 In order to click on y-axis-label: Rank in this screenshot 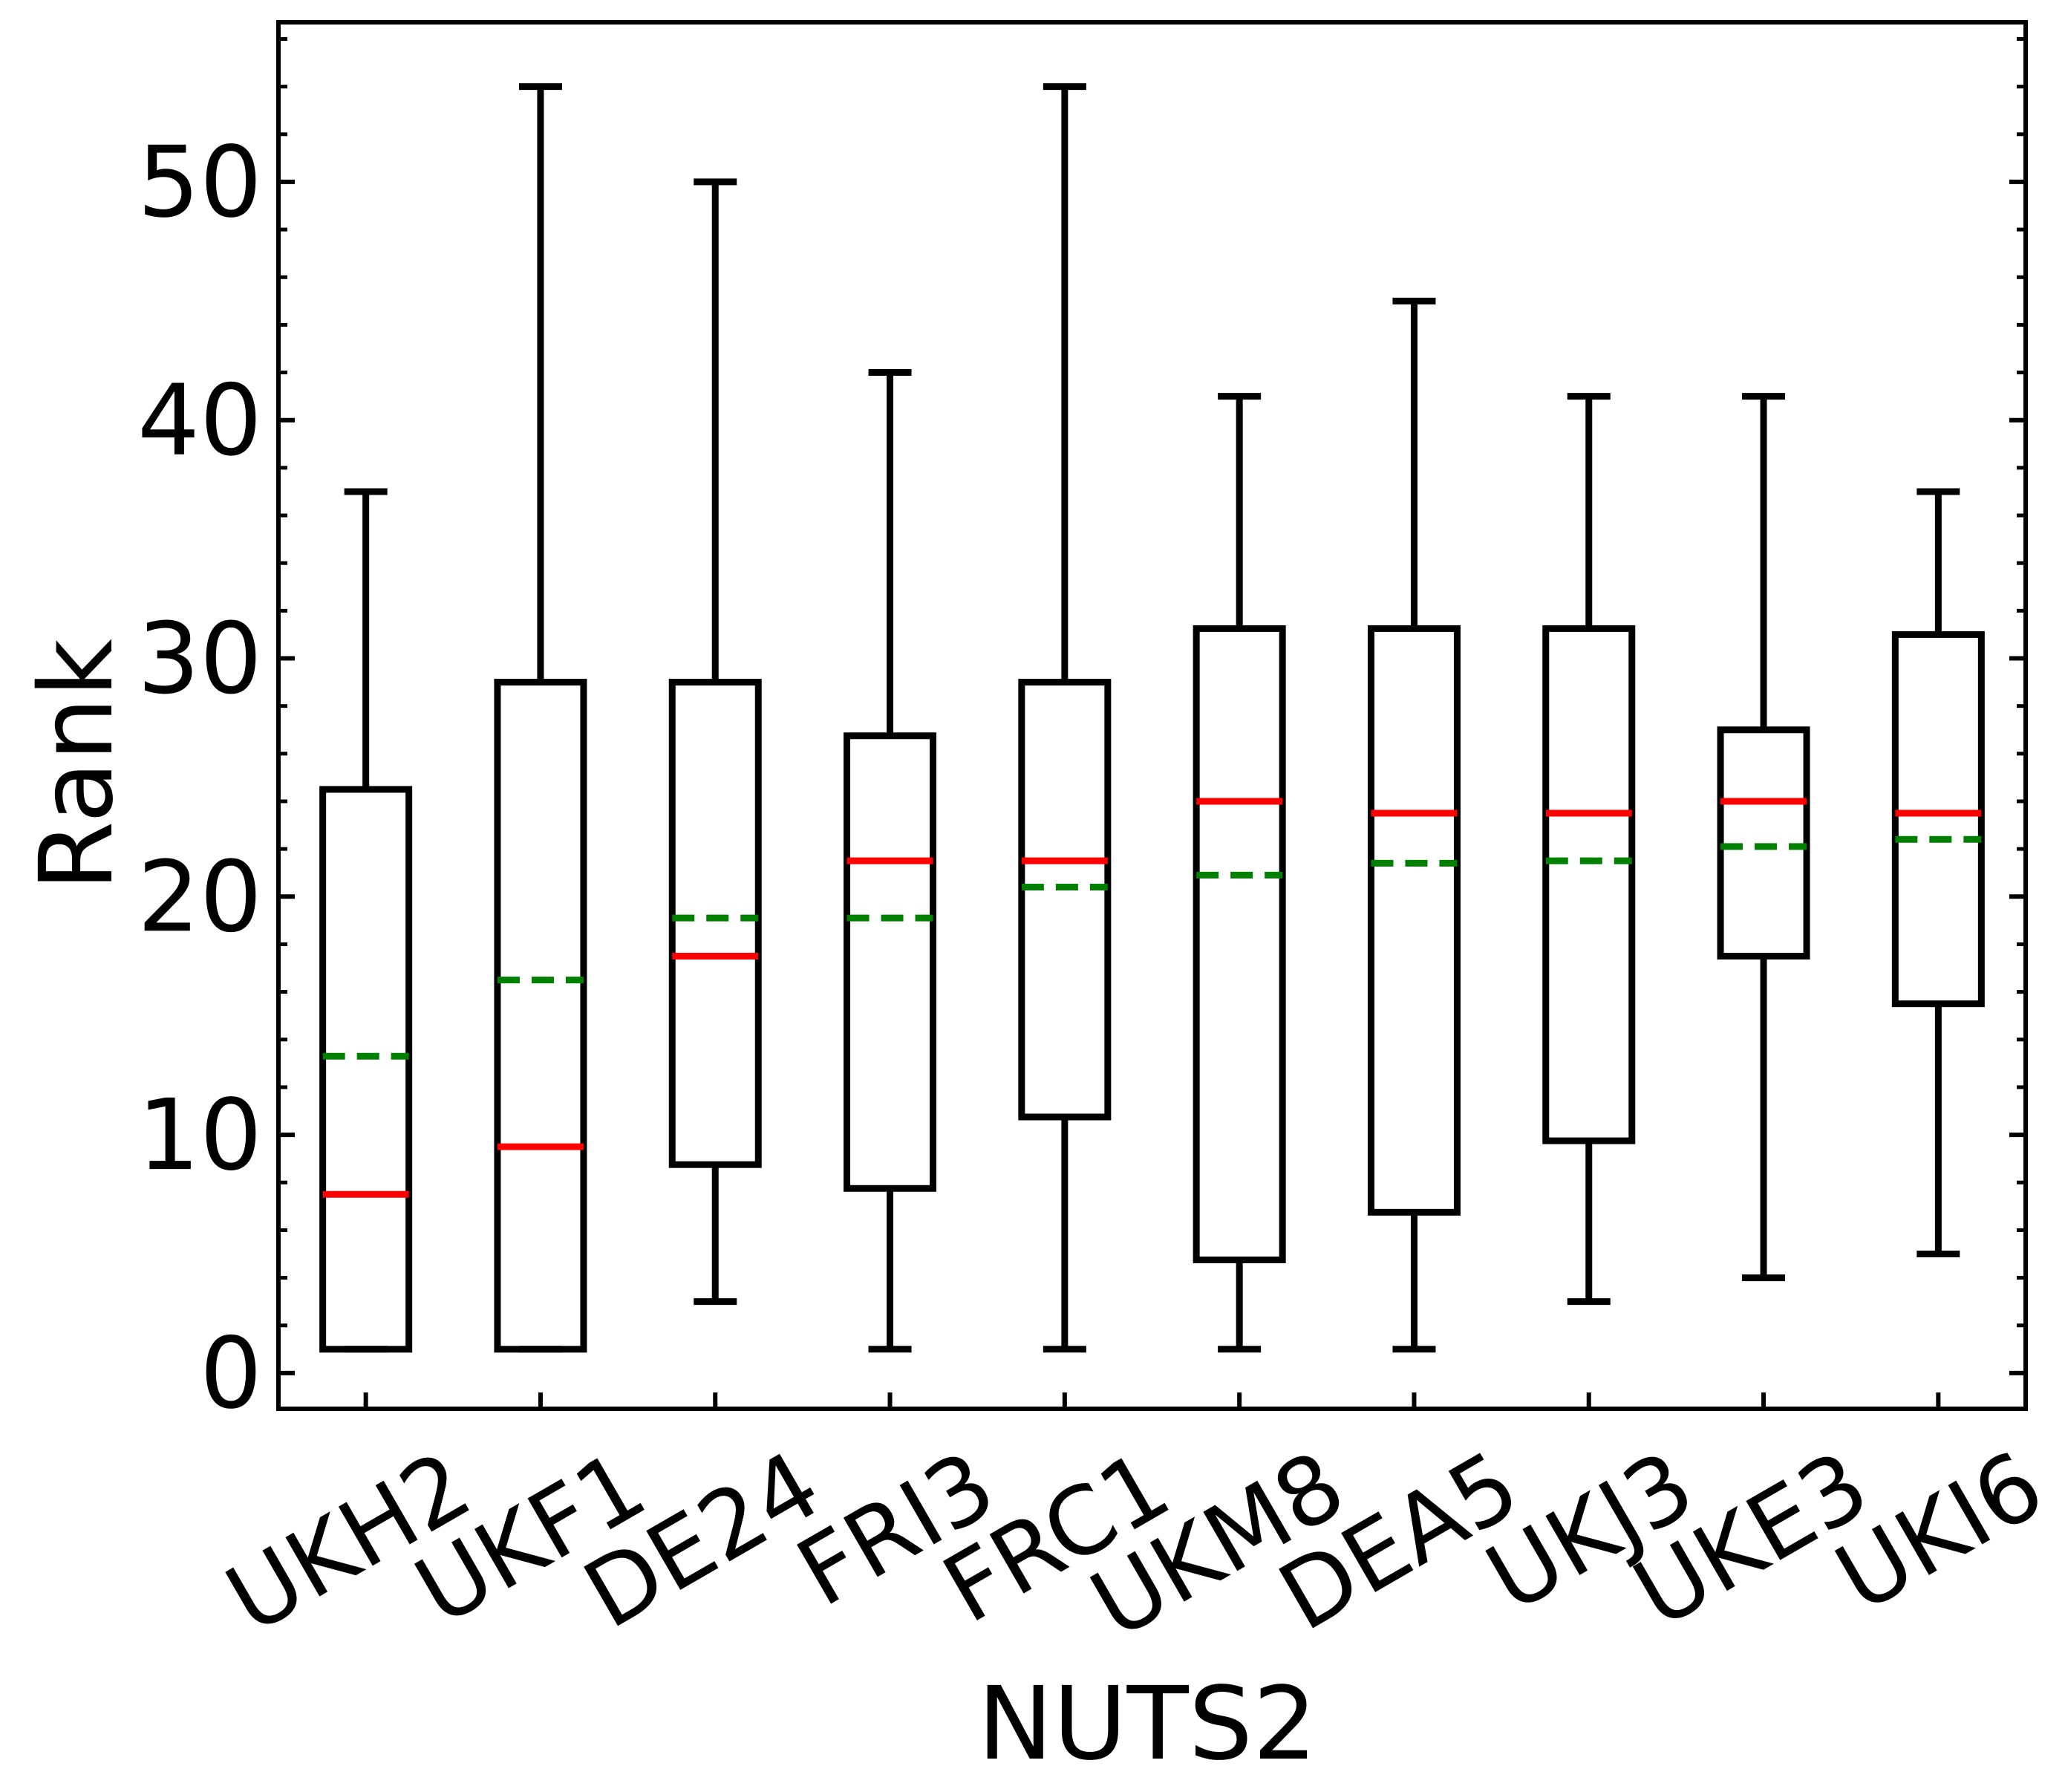, I will do `click(77, 765)`.